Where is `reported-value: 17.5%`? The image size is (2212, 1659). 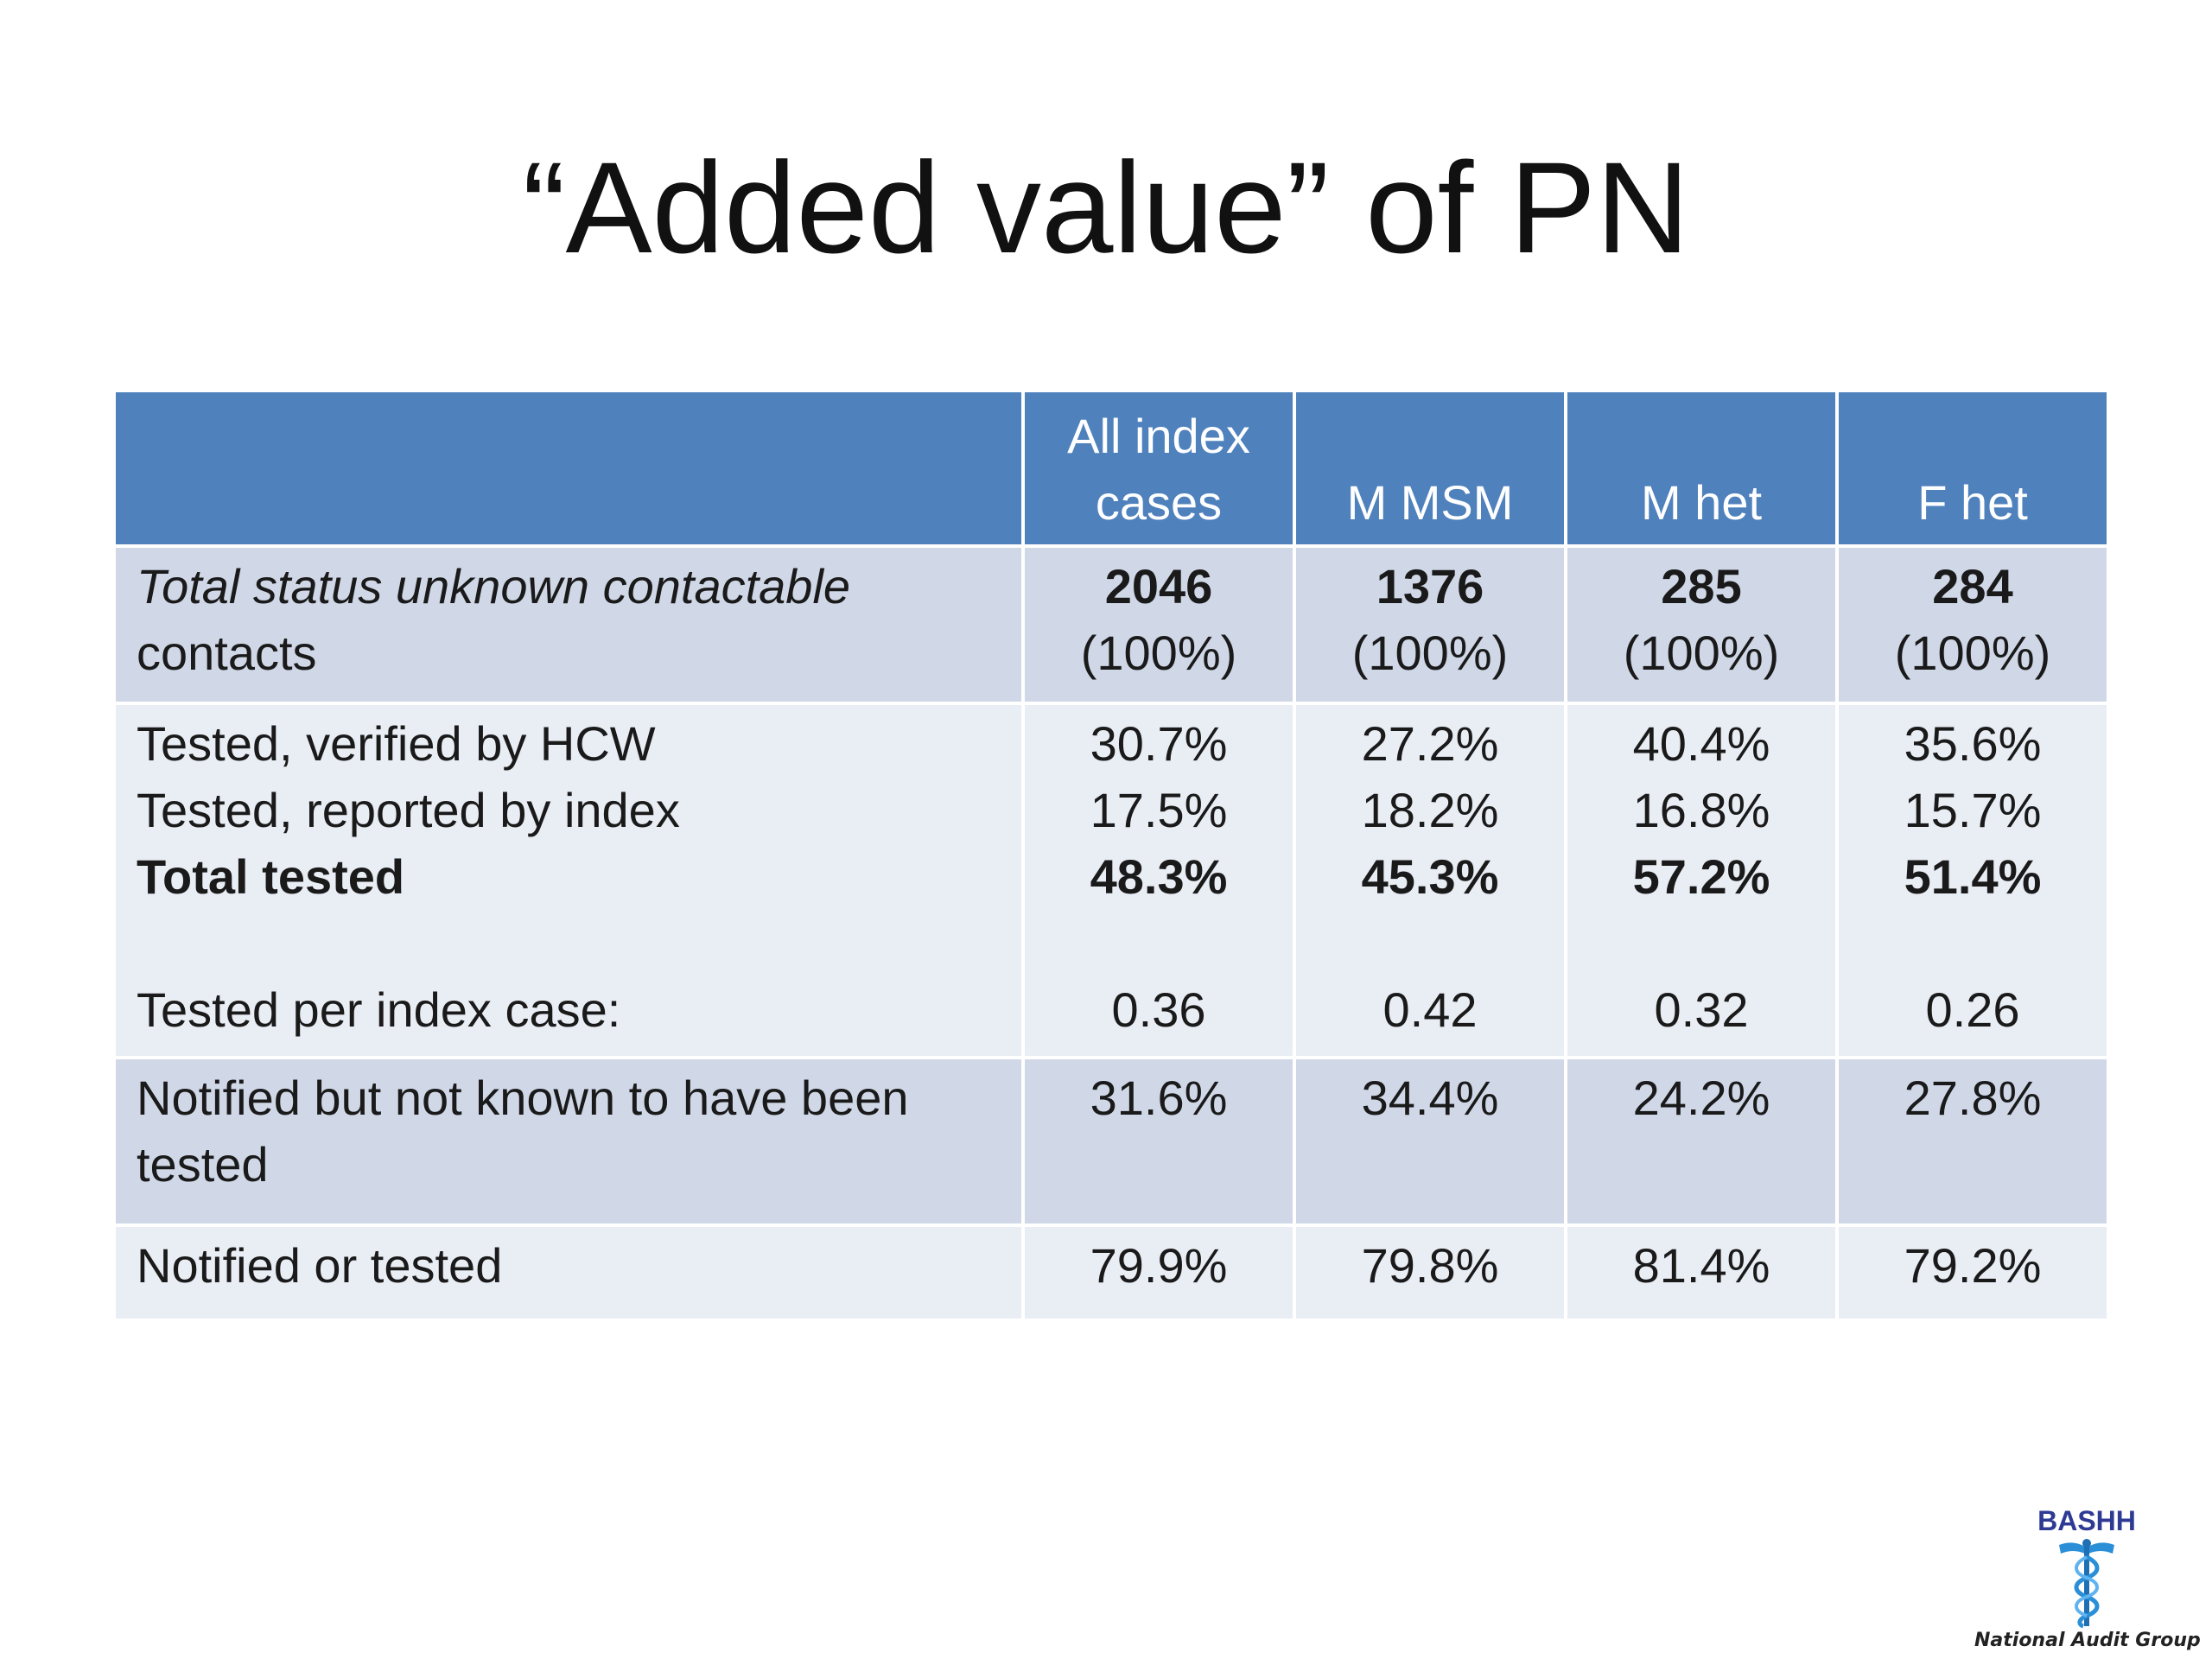 reported-value: 17.5% is located at coordinates (1159, 810).